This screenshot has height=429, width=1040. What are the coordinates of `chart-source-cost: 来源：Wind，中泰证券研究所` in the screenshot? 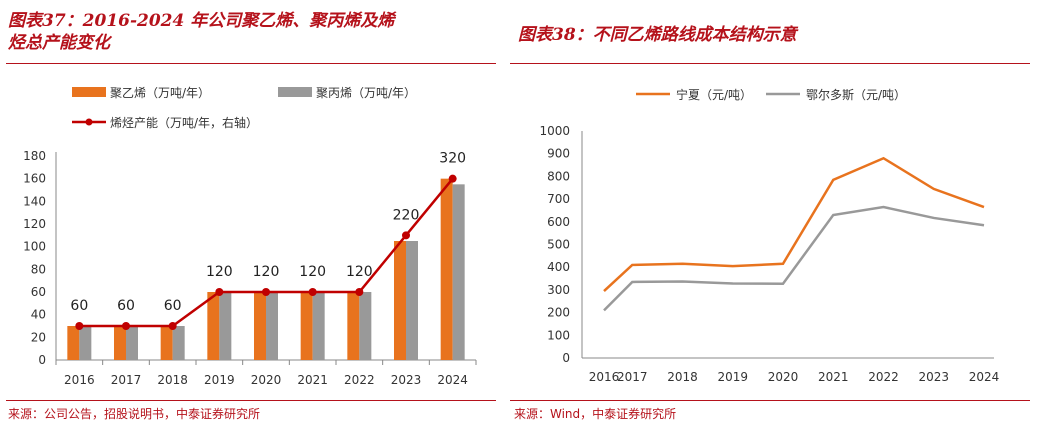 It's located at (595, 414).